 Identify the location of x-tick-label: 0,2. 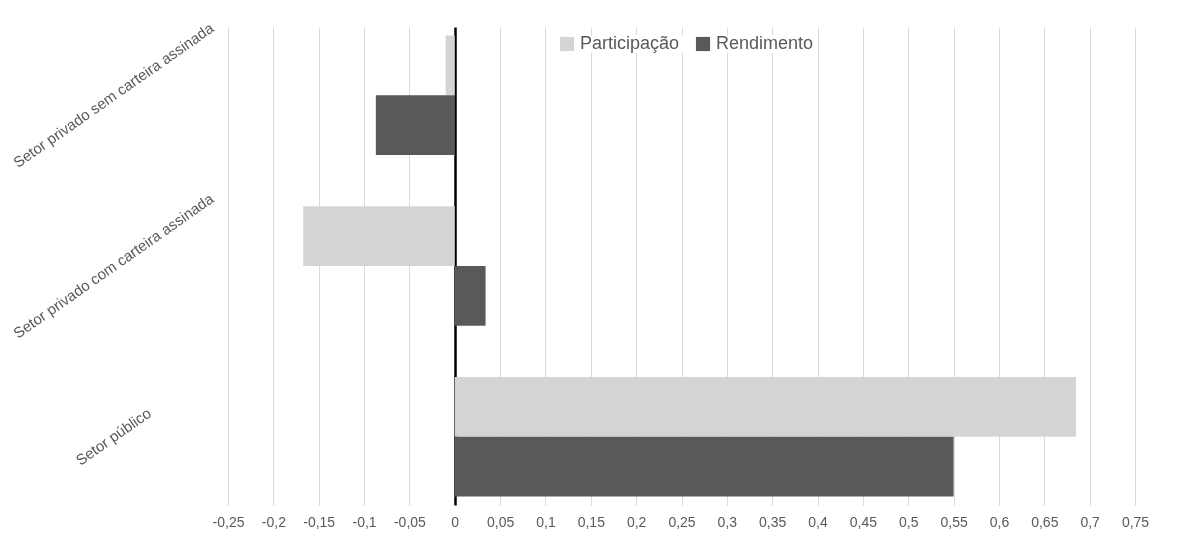
(636, 521).